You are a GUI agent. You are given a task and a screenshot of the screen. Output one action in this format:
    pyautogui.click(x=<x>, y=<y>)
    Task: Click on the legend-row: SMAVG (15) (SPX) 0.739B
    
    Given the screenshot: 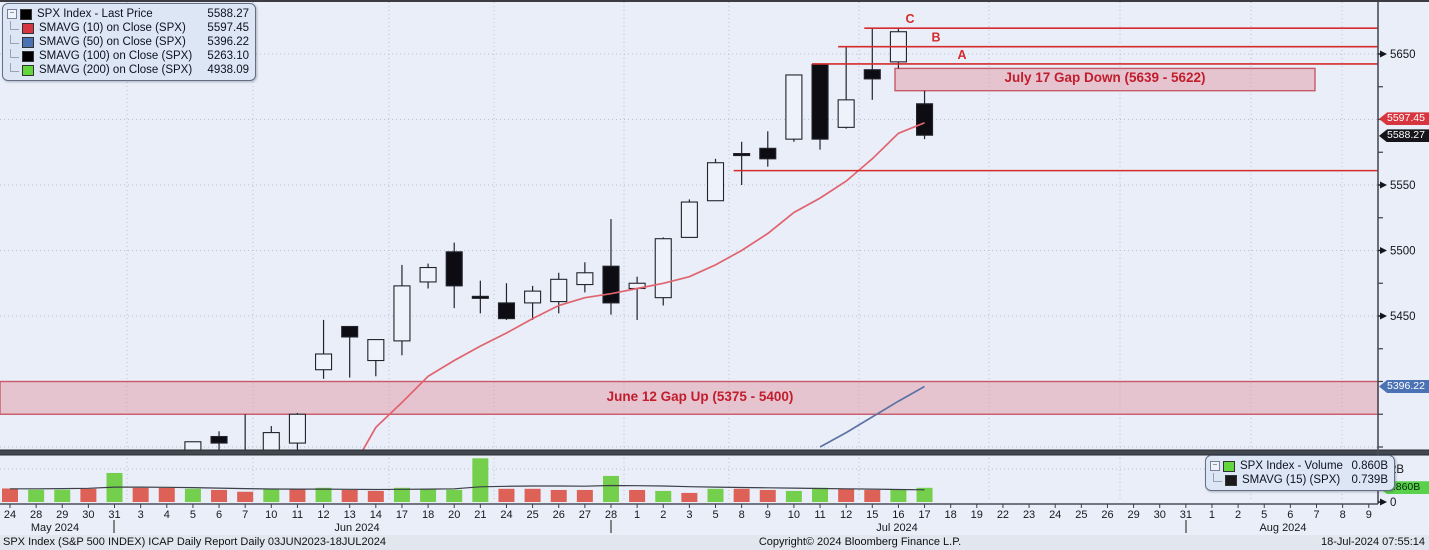 What is the action you would take?
    pyautogui.click(x=1299, y=479)
    